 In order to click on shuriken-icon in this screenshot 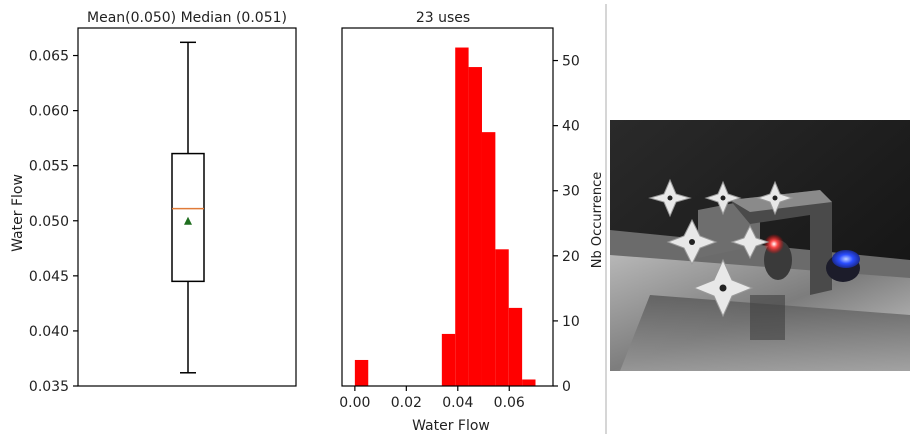, I will do `click(750, 242)`.